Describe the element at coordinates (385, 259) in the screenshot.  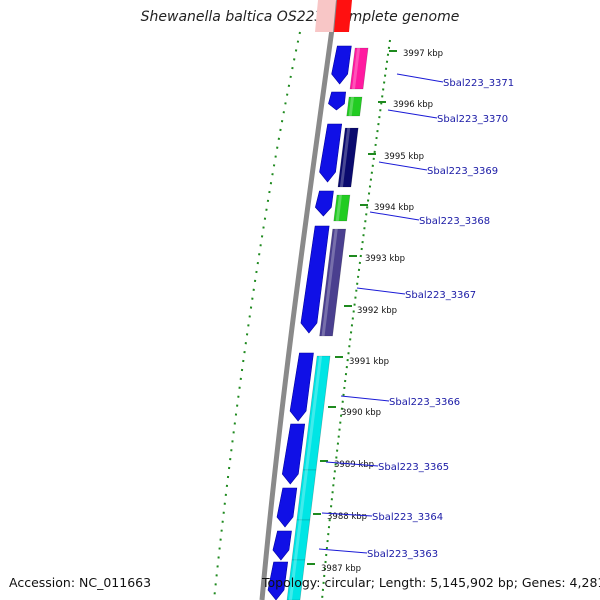
I see `scale-tick-label: 3993 kbp` at that location.